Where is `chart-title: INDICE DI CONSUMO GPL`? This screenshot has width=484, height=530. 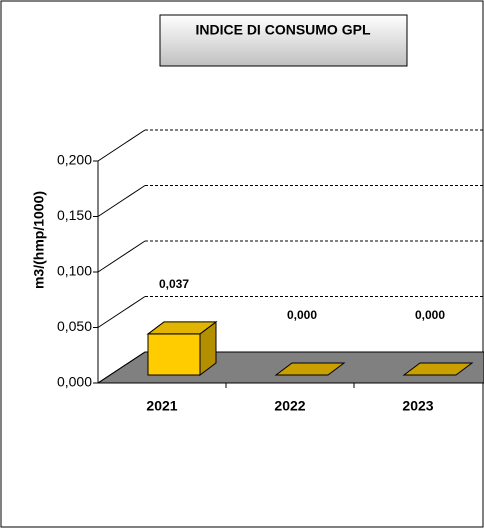
chart-title: INDICE DI CONSUMO GPL is located at coordinates (282, 30).